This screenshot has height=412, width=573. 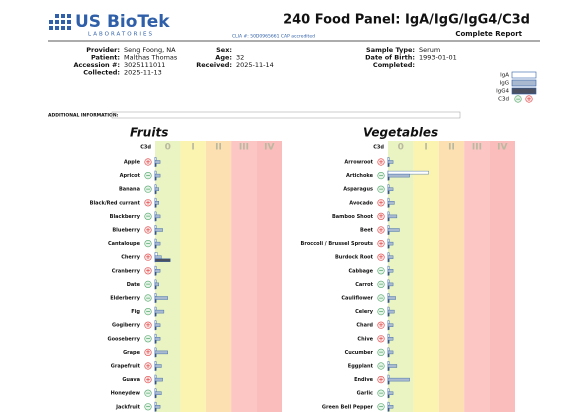 I want to click on food-name: Arrowroot, so click(x=358, y=163).